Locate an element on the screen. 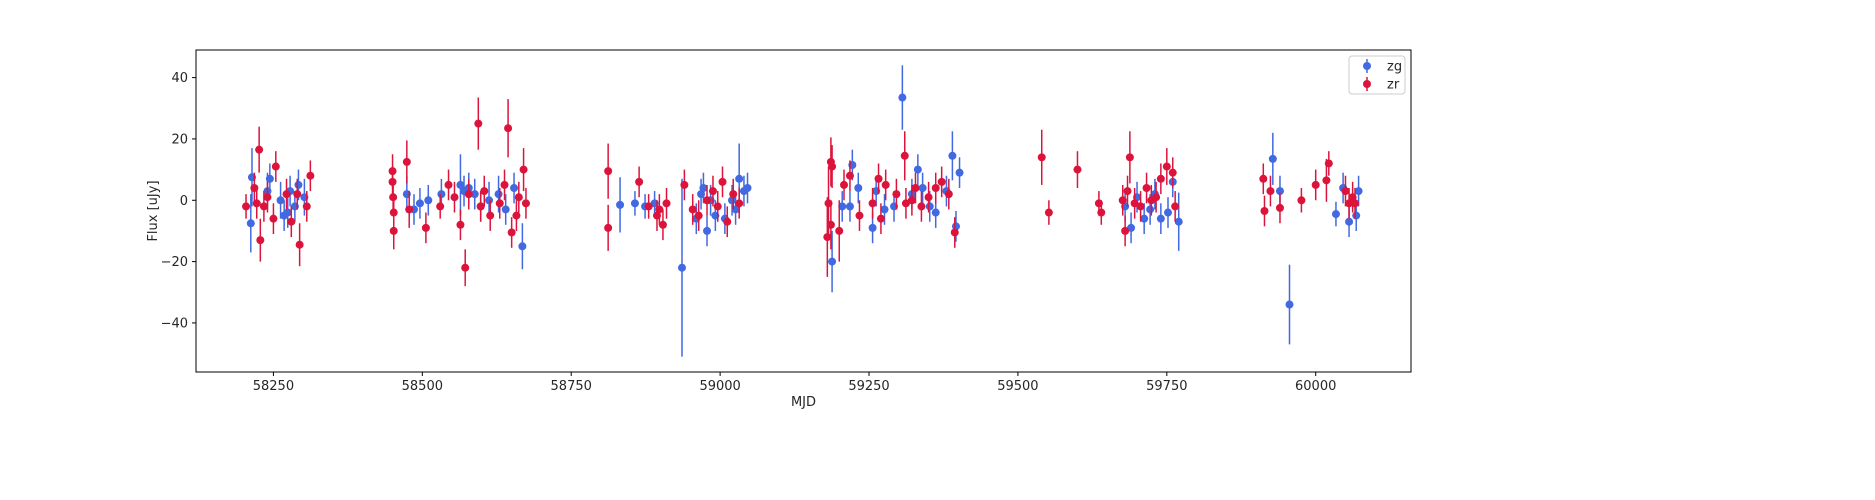  legend-zr-marker is located at coordinates (1367, 84).